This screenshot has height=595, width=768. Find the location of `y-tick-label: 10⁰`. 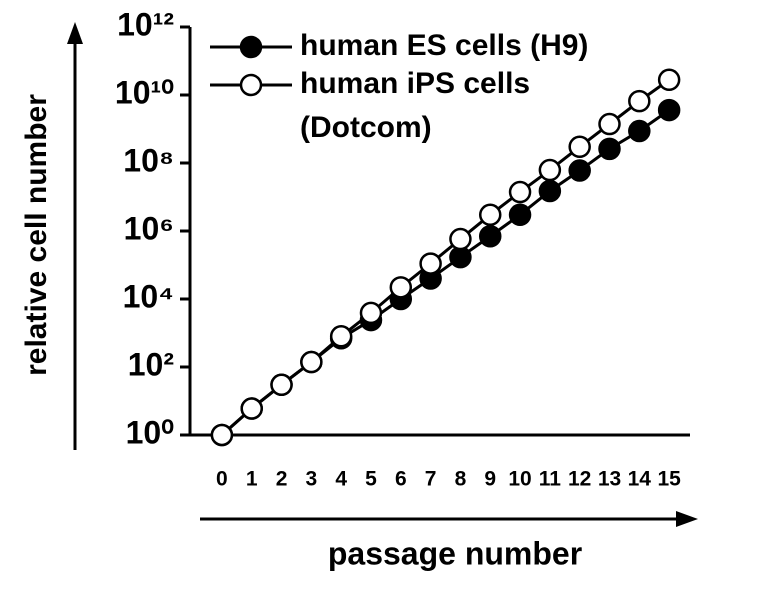

y-tick-label: 10⁰ is located at coordinates (150, 432).